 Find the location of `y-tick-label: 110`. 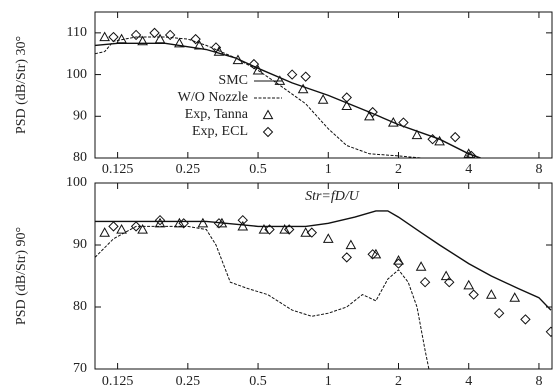

y-tick-label: 110 is located at coordinates (77, 32).